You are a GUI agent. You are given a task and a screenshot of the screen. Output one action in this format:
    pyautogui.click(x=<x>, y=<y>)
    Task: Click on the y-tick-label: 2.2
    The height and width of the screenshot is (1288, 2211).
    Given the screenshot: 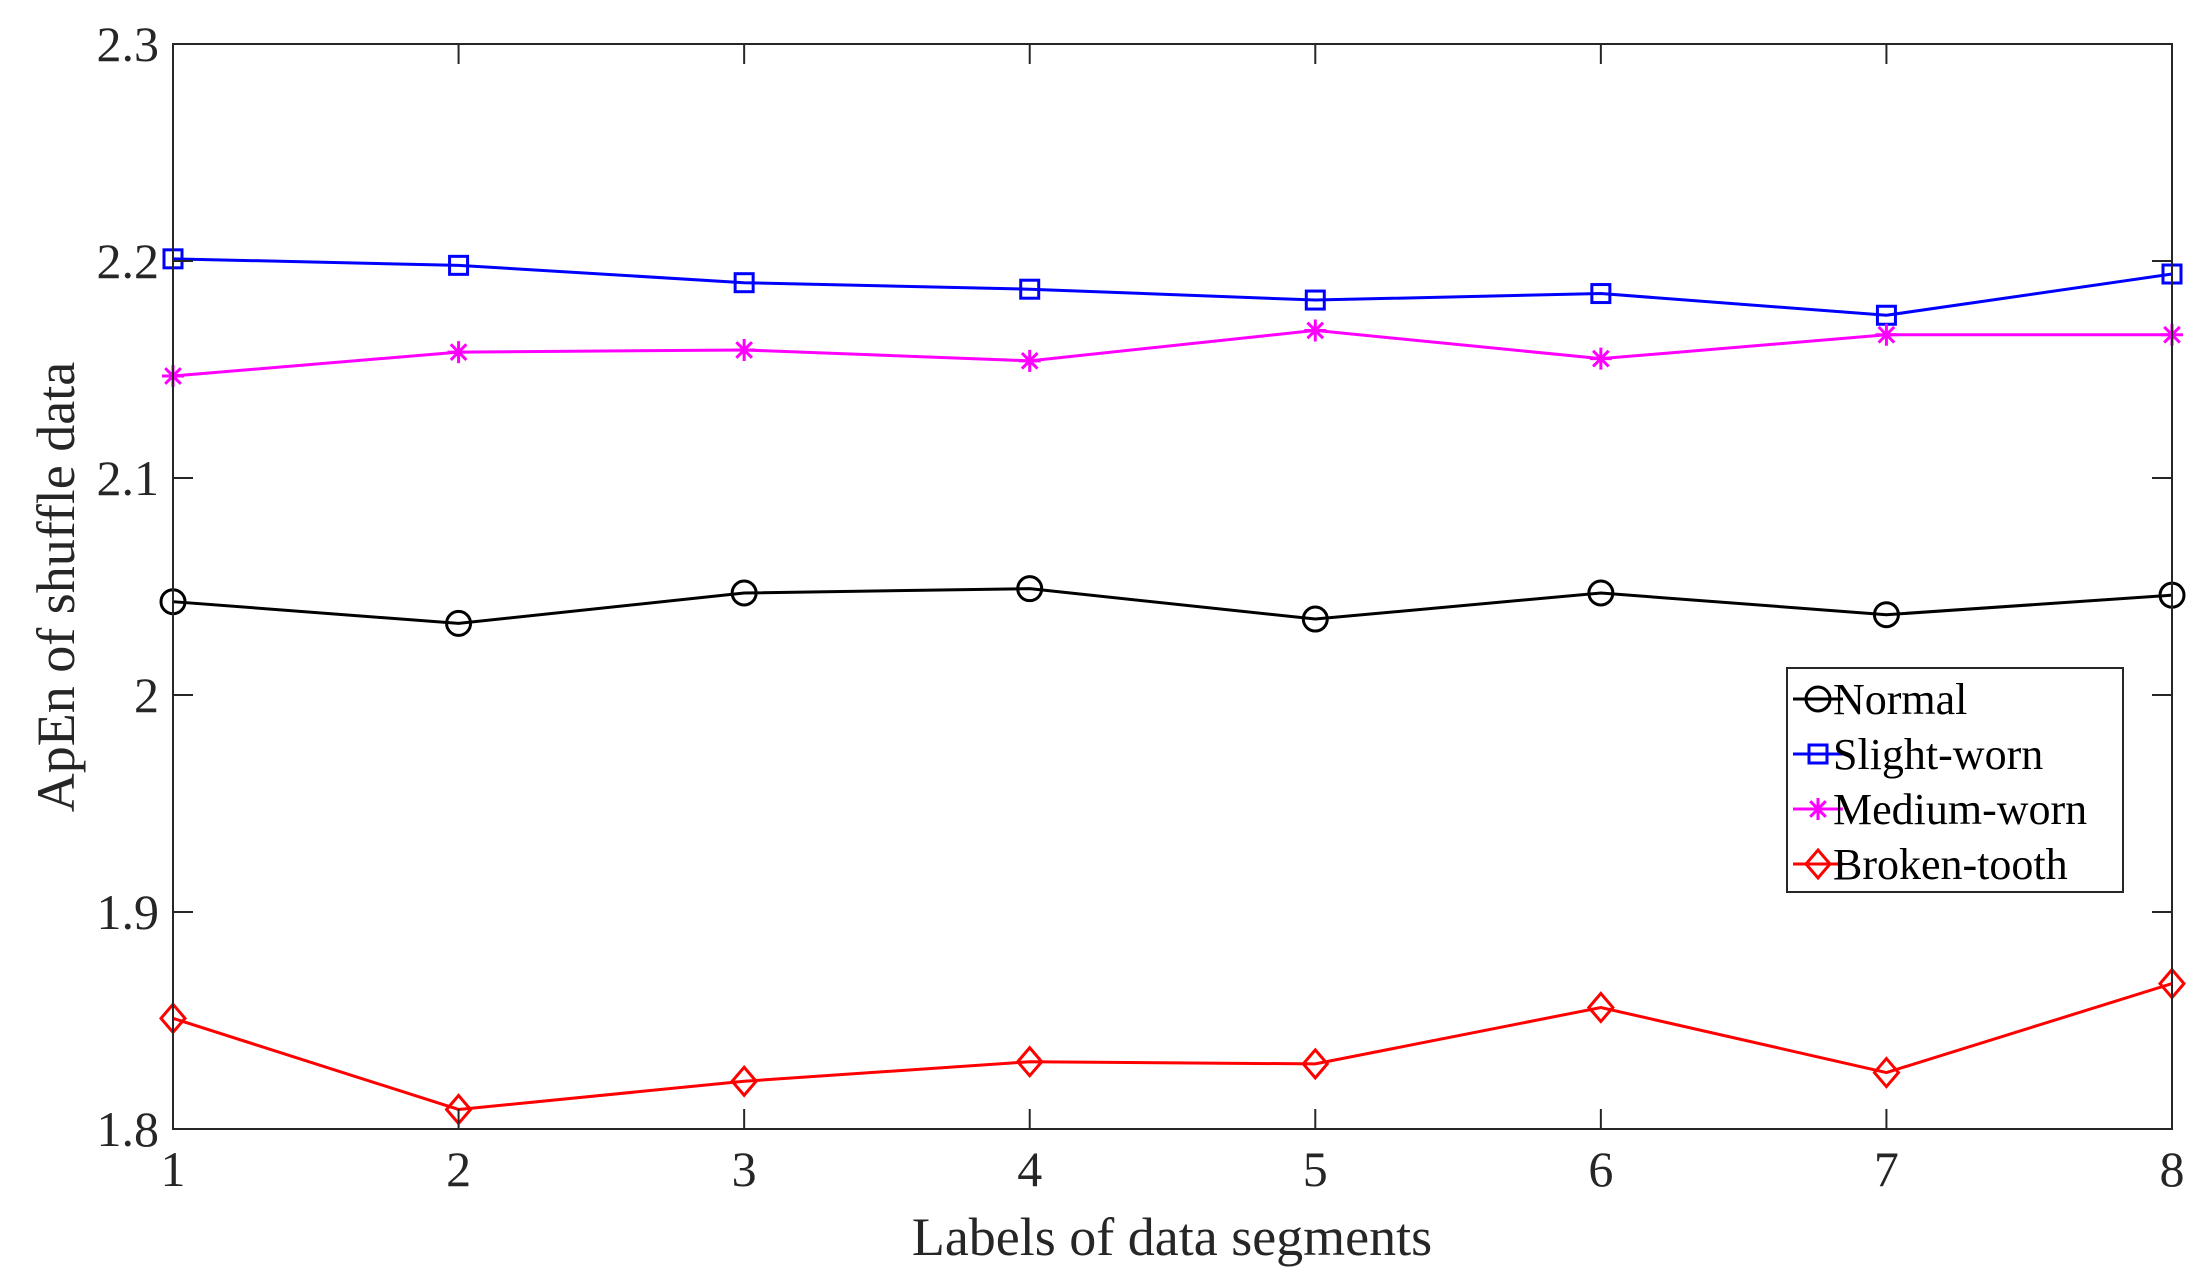 What is the action you would take?
    pyautogui.click(x=128, y=261)
    